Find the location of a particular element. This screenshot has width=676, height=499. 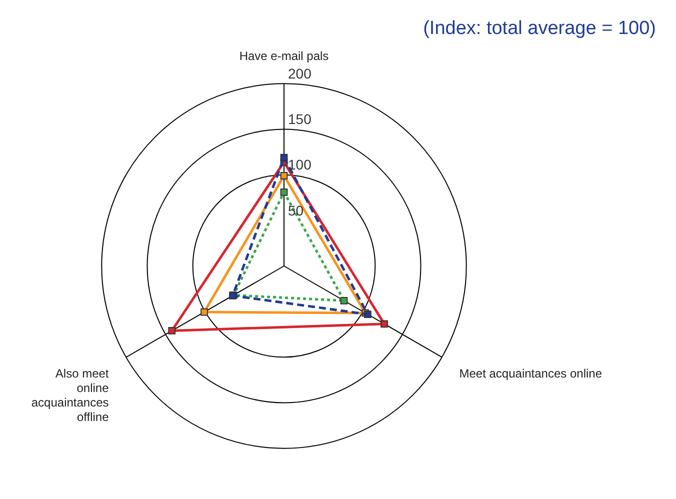

y-tick-label: 100 is located at coordinates (300, 164).